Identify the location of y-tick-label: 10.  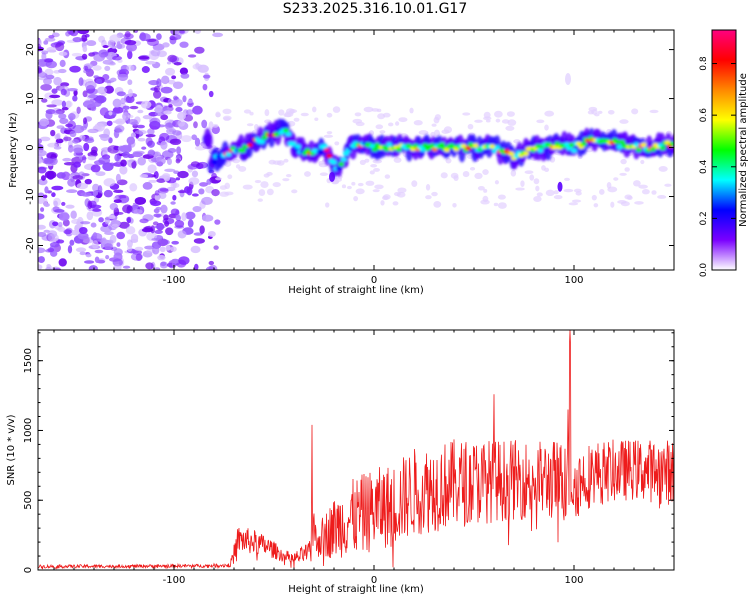
(30, 98).